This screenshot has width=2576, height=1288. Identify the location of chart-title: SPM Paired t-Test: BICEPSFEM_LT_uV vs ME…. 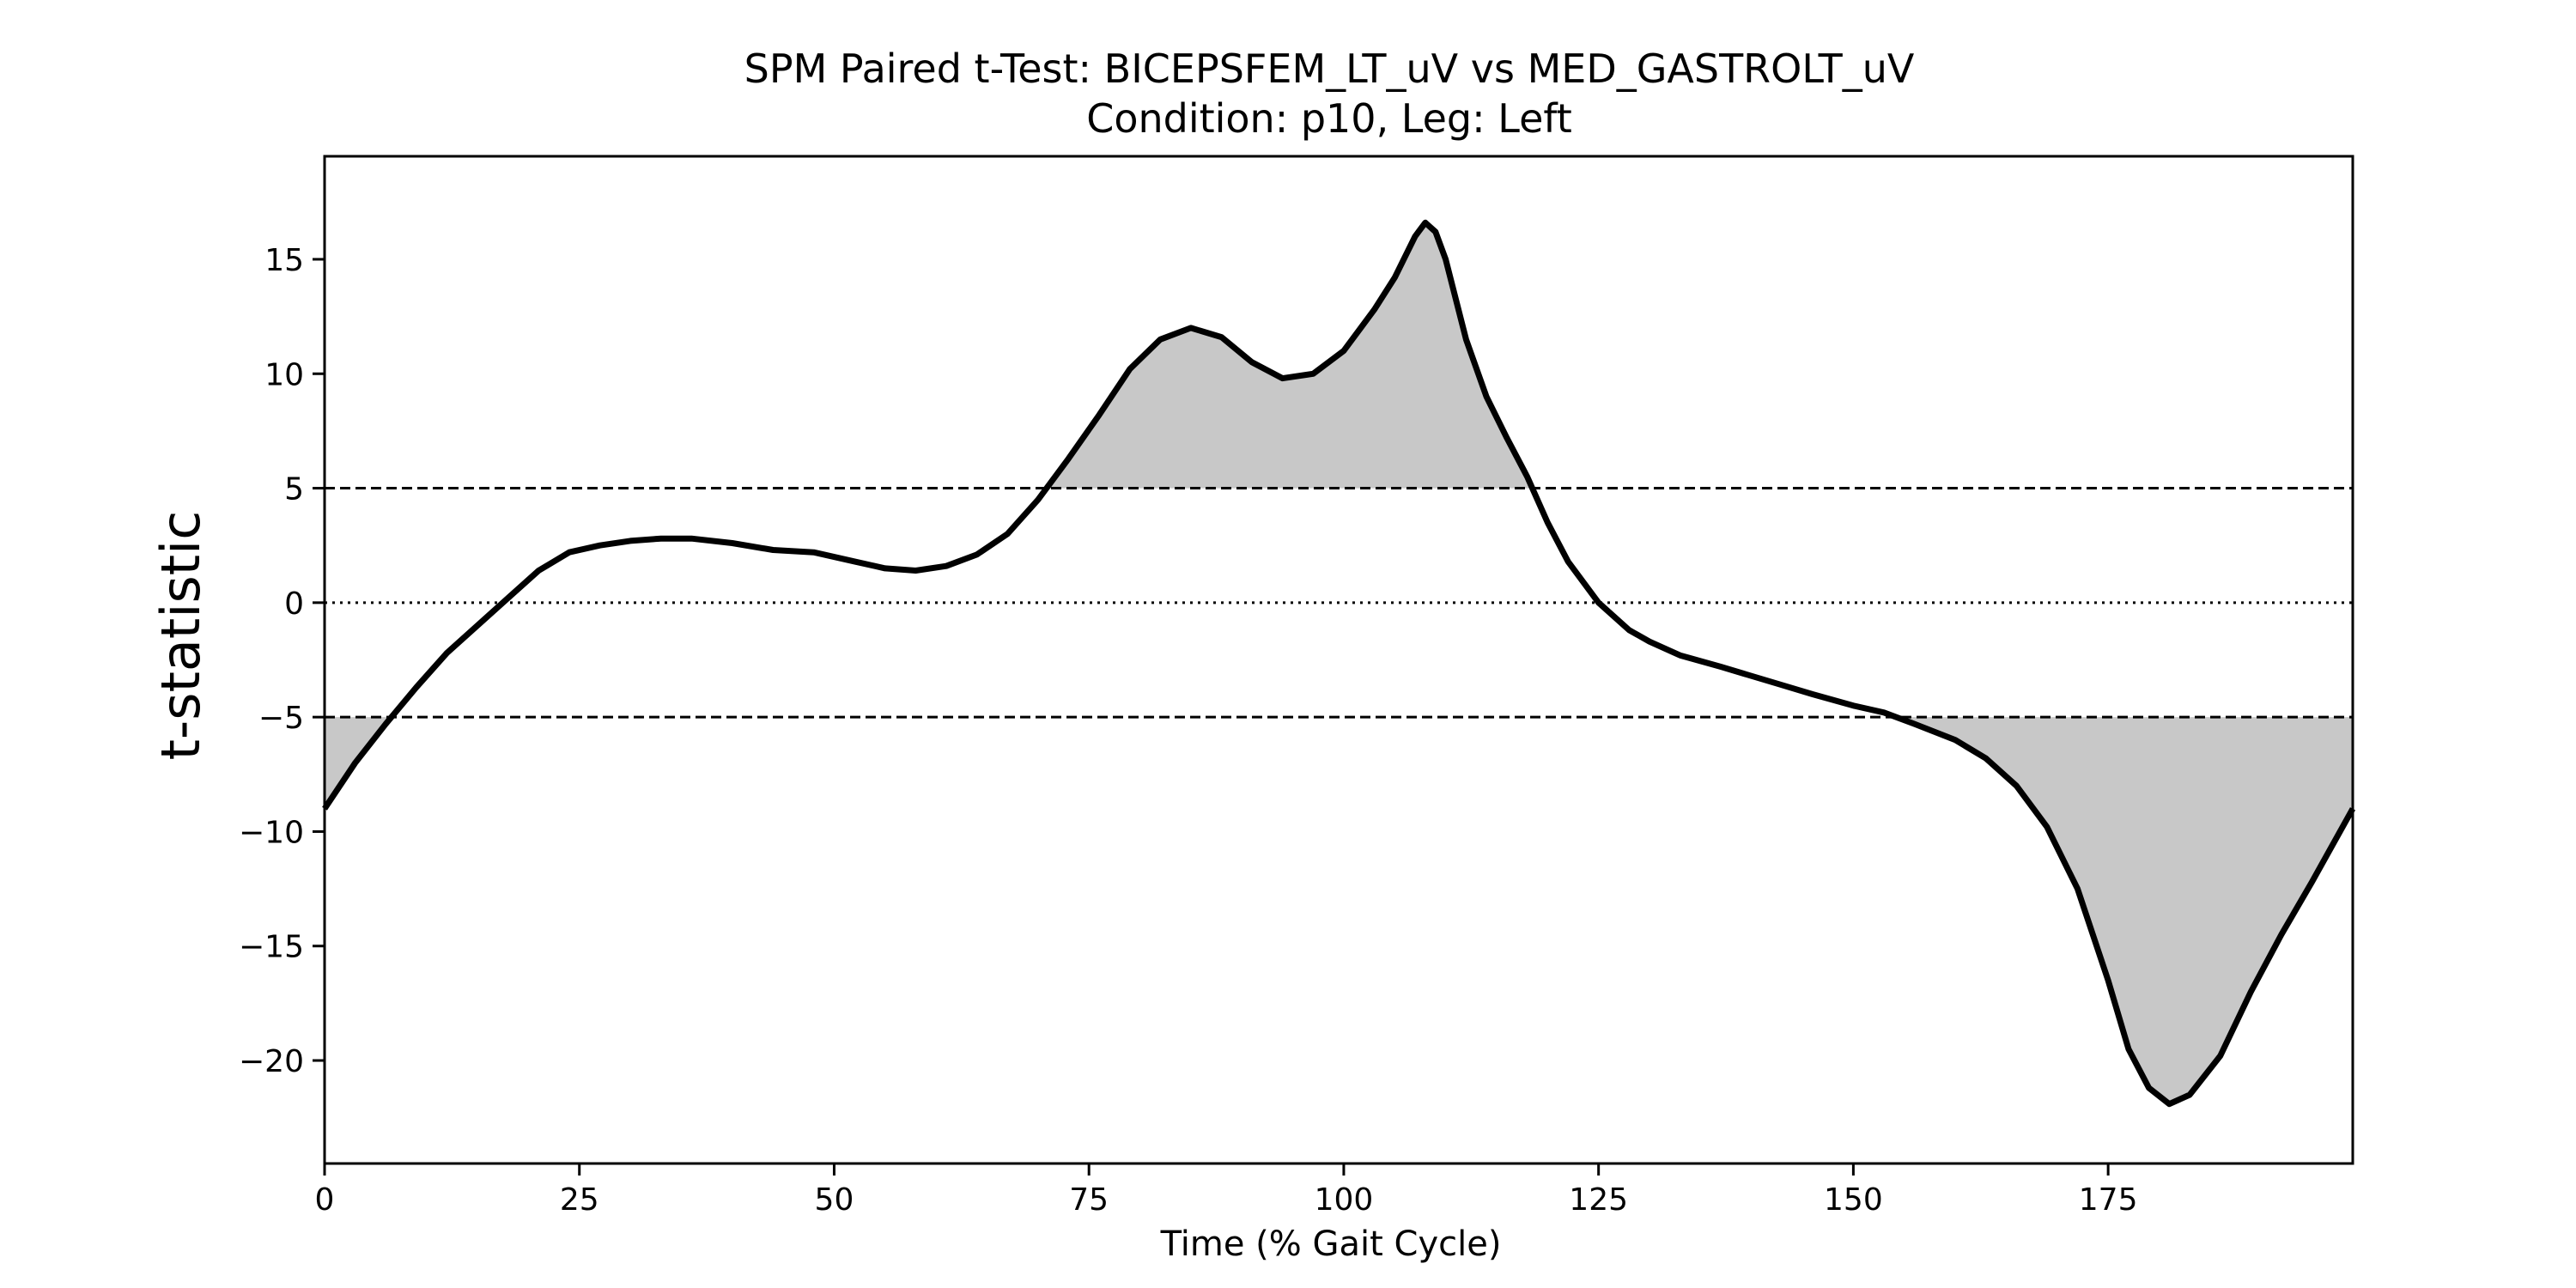
(1330, 69).